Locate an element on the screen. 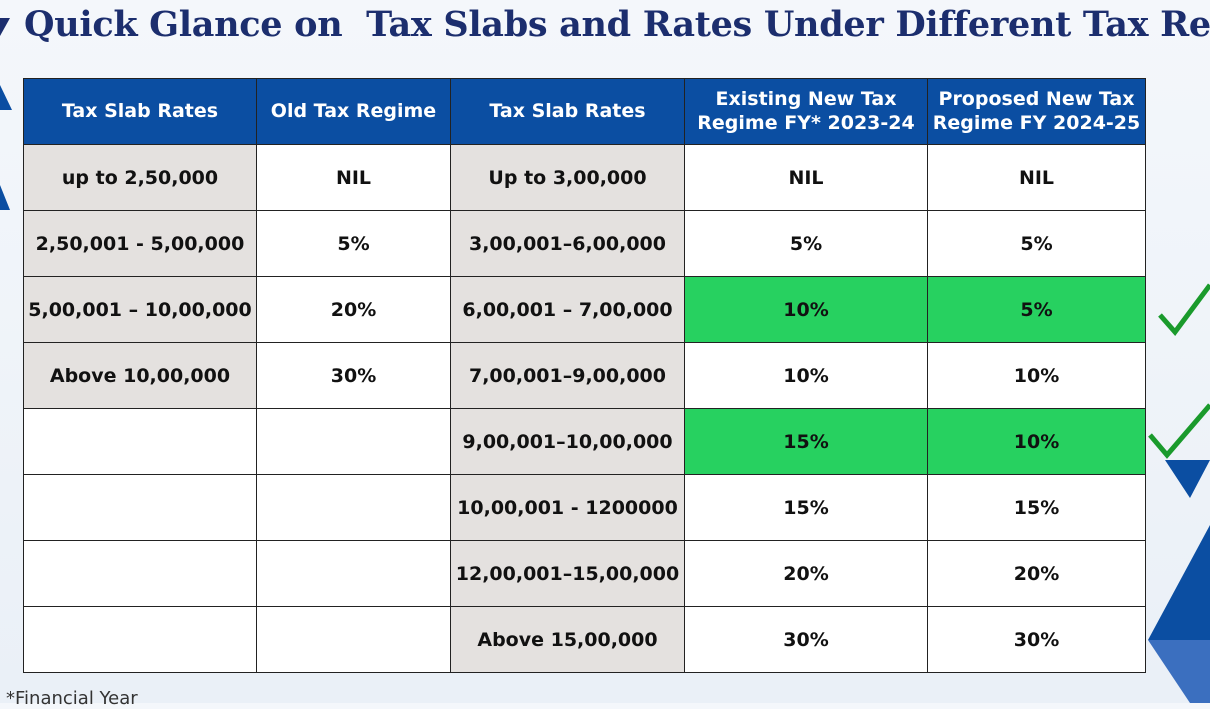 The width and height of the screenshot is (1210, 709). table-cell: Up to 3,00,000 is located at coordinates (567, 177).